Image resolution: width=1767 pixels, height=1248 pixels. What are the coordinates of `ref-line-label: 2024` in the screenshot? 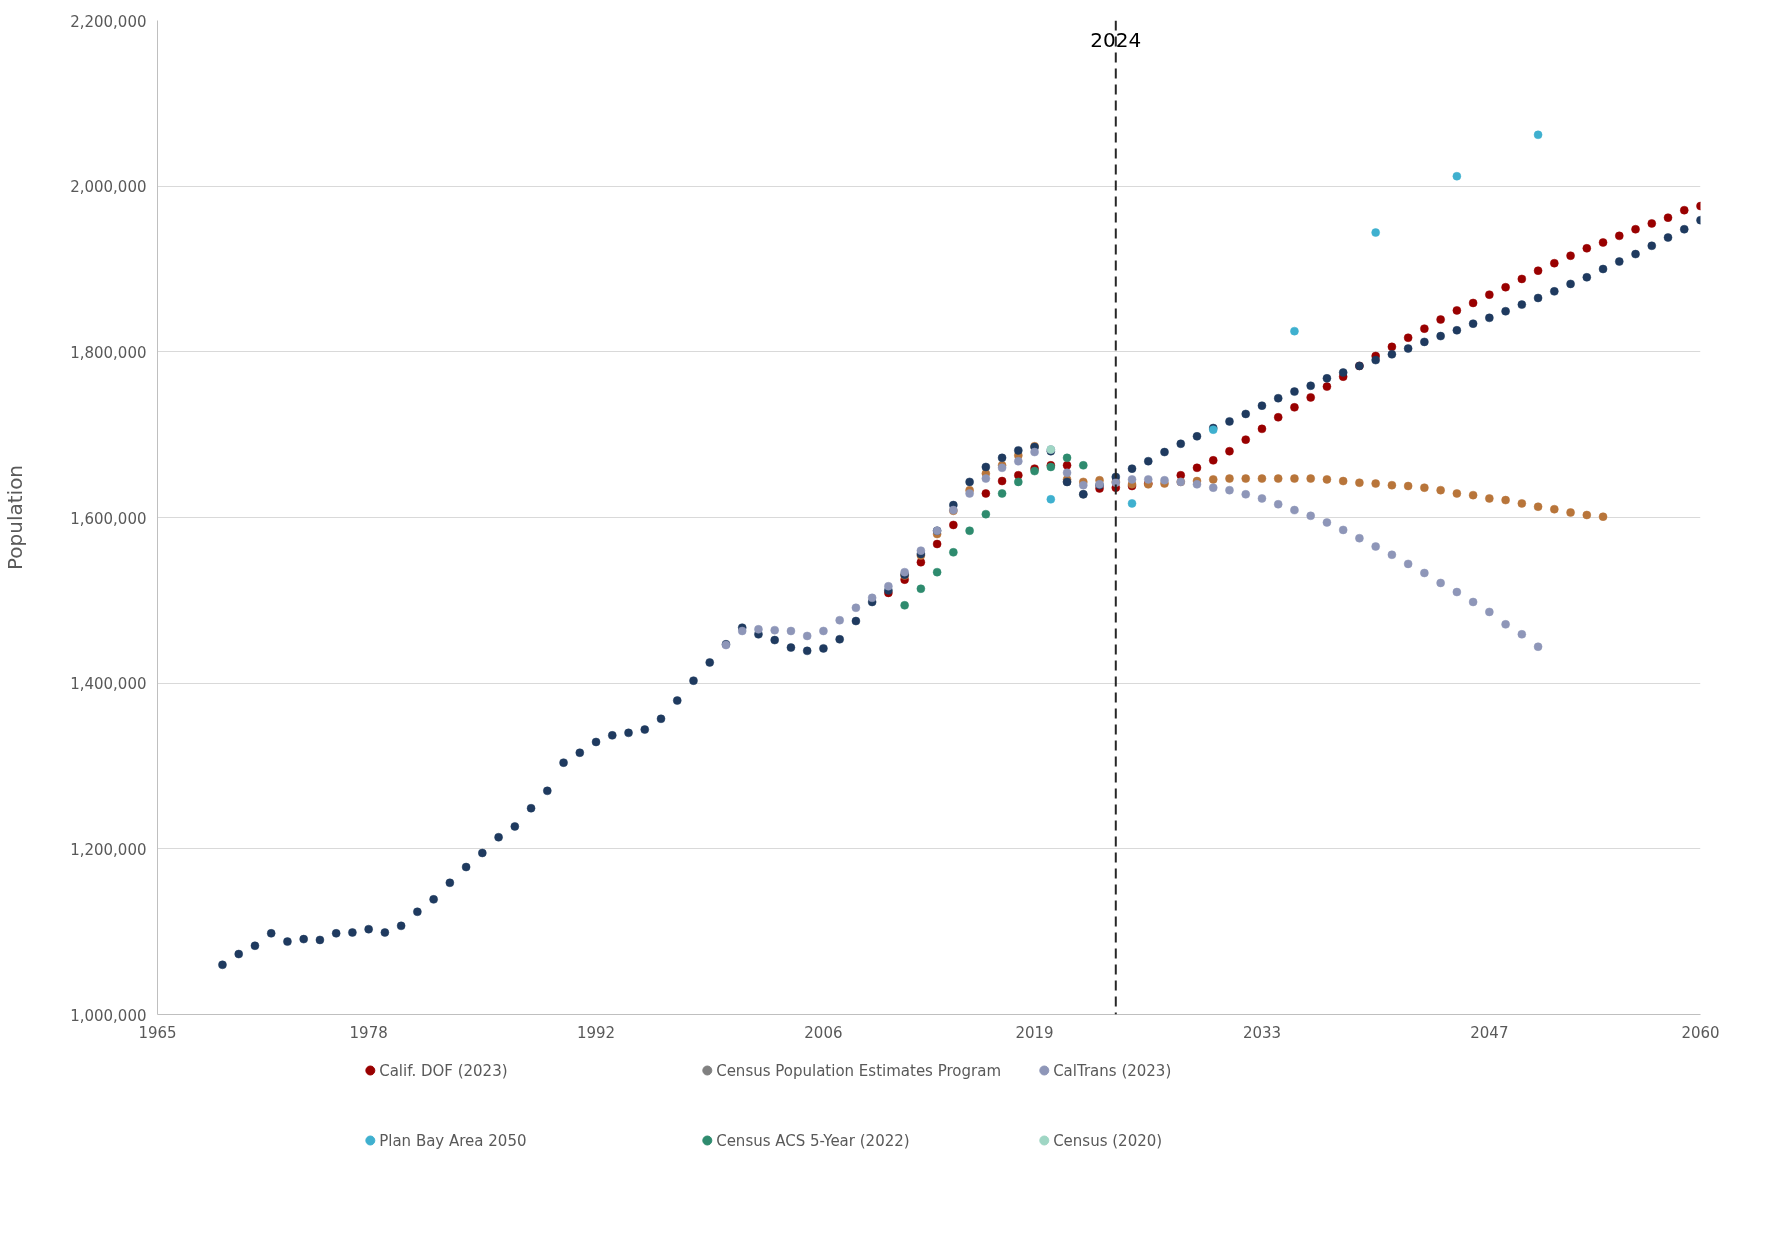 It's located at (1116, 39).